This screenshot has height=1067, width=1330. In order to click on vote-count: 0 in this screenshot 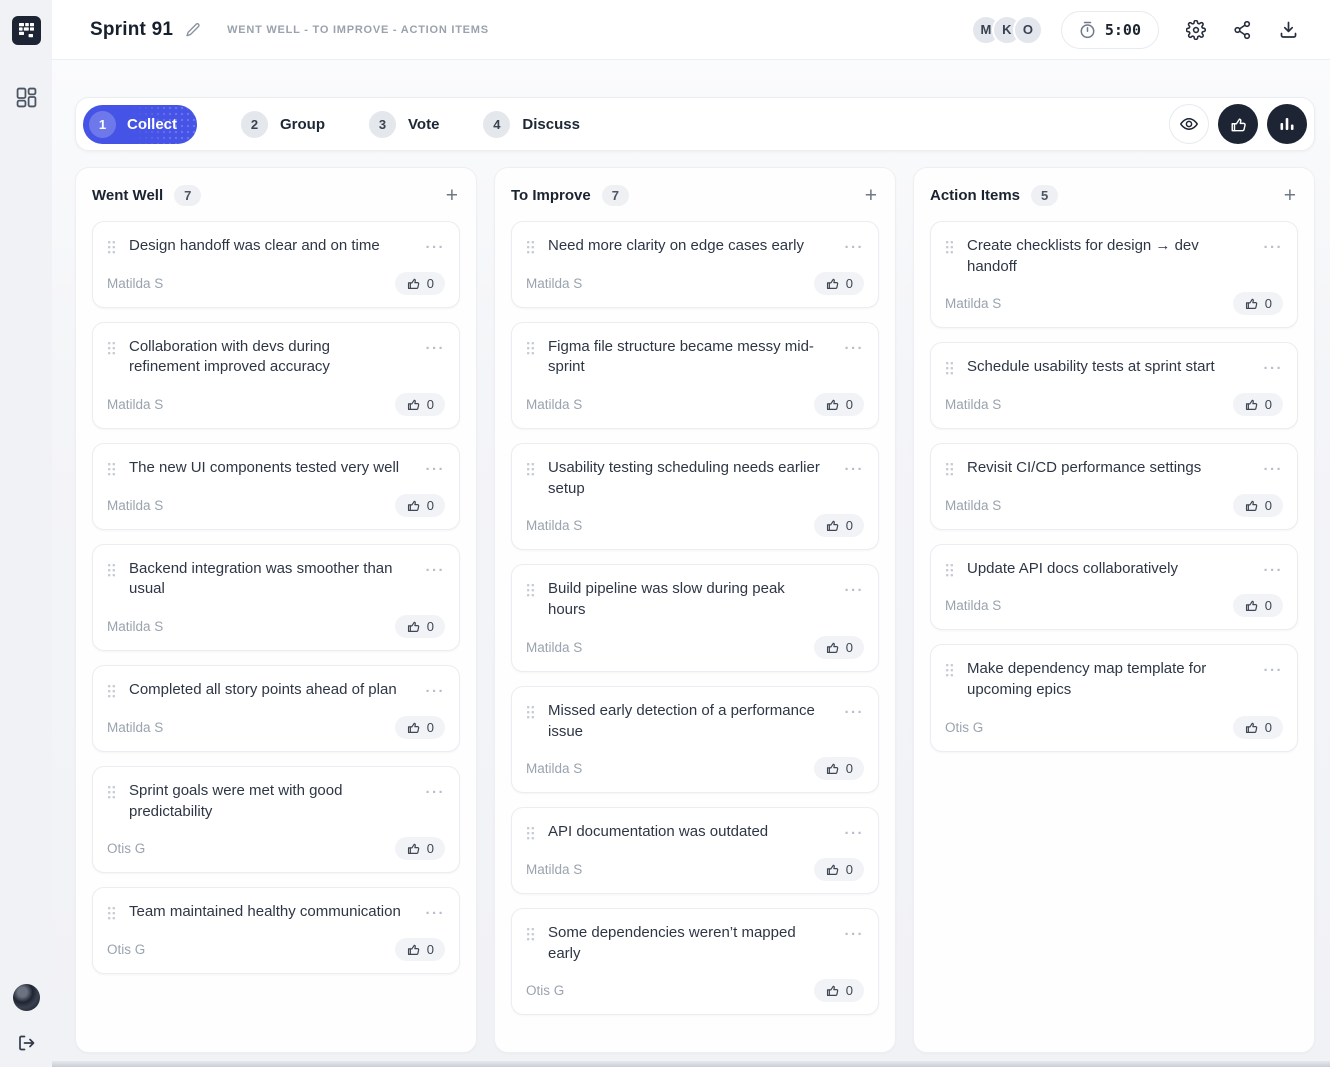, I will do `click(849, 405)`.